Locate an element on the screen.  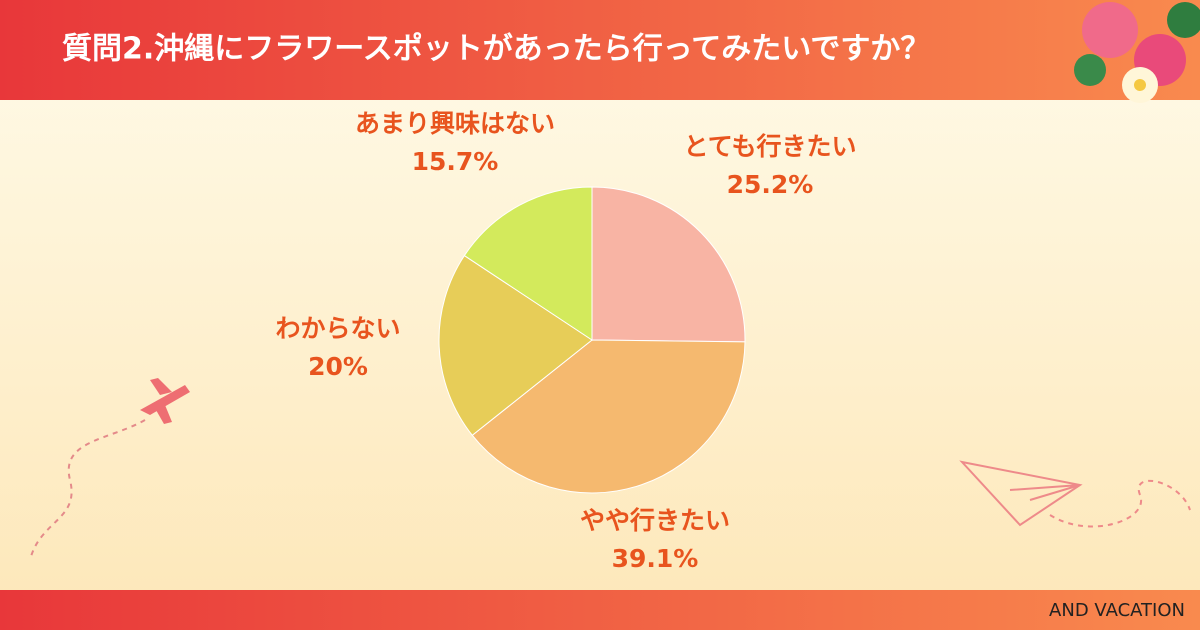
airplane-decoration is located at coordinates (109, 469).